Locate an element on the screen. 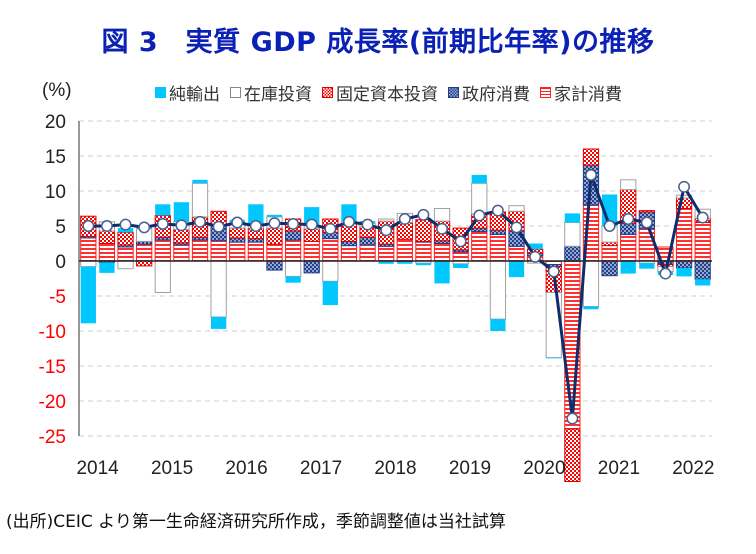  fixed-investment-swatch-icon is located at coordinates (327, 92).